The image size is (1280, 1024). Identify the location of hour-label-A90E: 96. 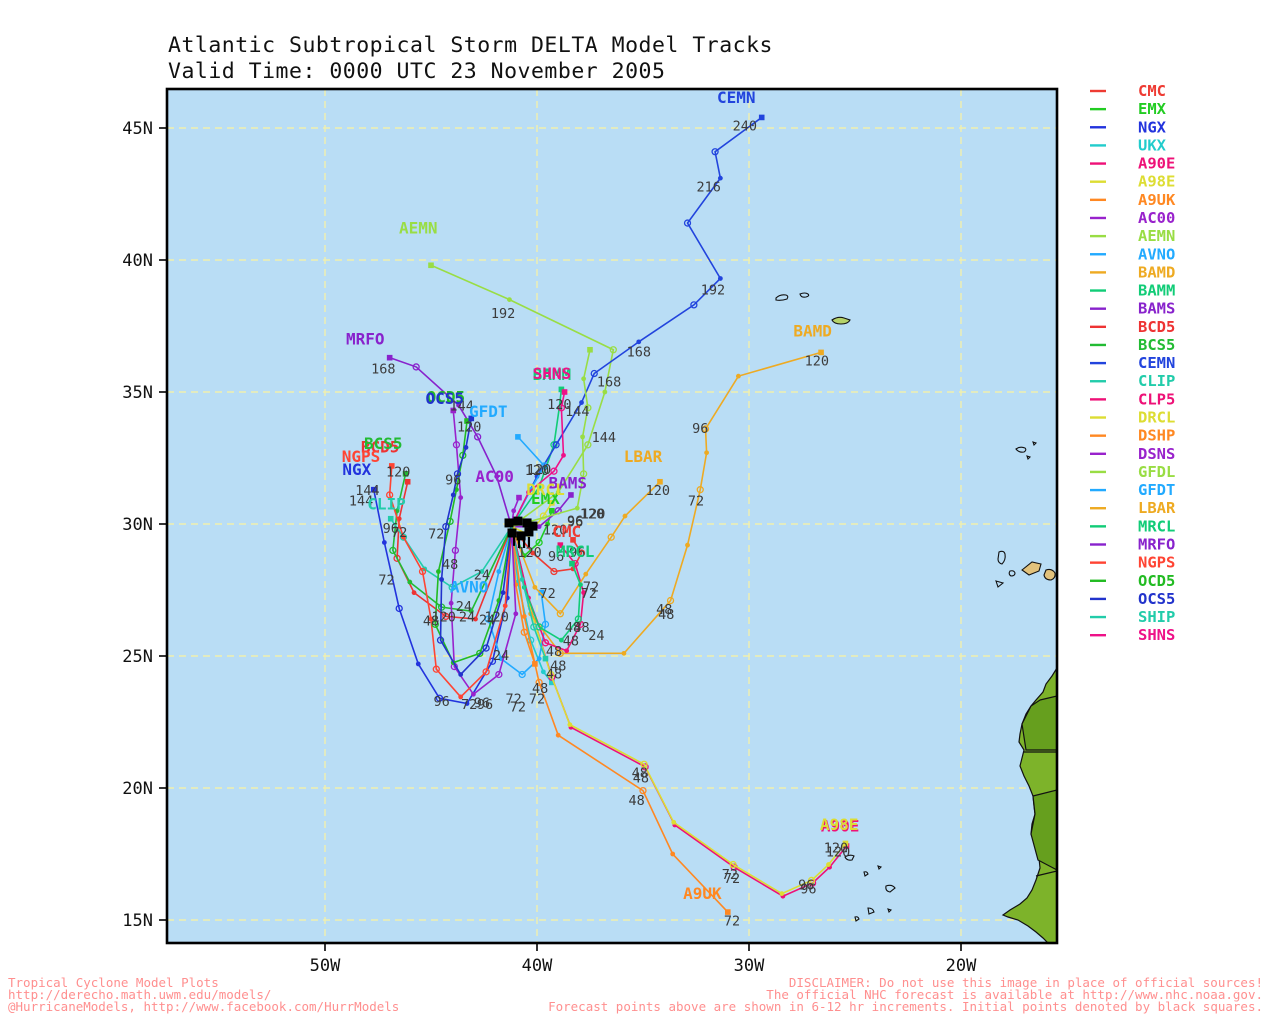
(808, 890).